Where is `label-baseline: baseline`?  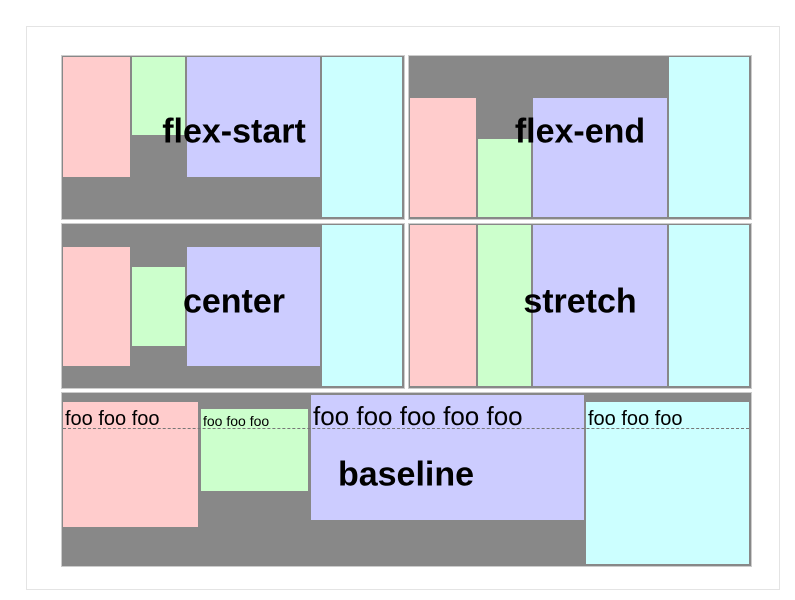 label-baseline: baseline is located at coordinates (406, 474).